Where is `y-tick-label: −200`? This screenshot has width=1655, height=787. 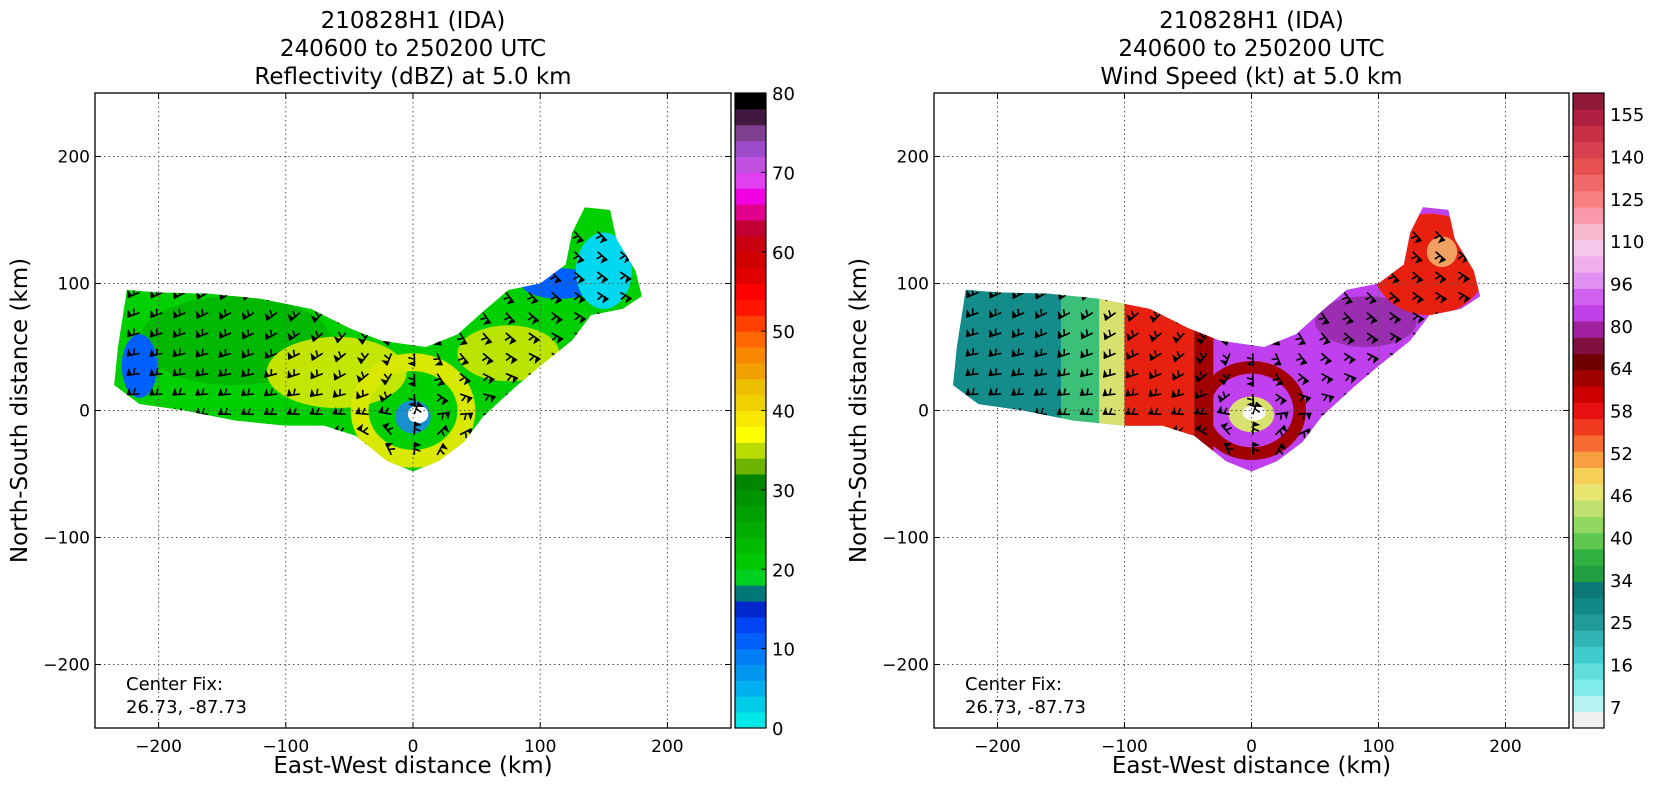
y-tick-label: −200 is located at coordinates (66, 666).